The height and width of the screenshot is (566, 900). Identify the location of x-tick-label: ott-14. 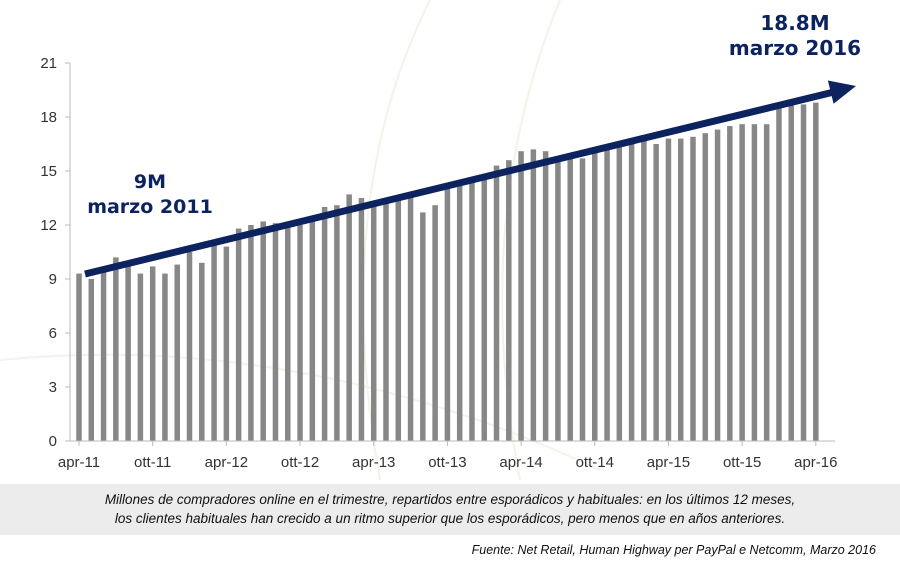
(595, 462).